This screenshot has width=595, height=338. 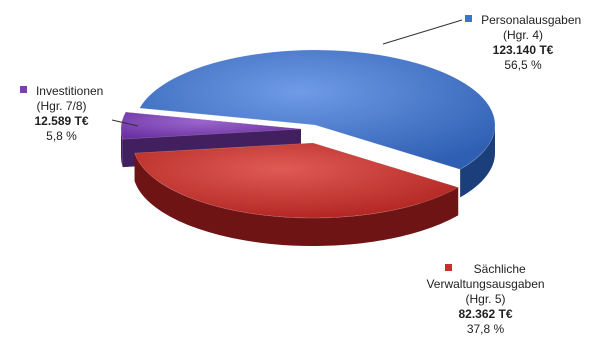 I want to click on slice-value-investitionen: 12.589 T€, so click(x=61, y=121).